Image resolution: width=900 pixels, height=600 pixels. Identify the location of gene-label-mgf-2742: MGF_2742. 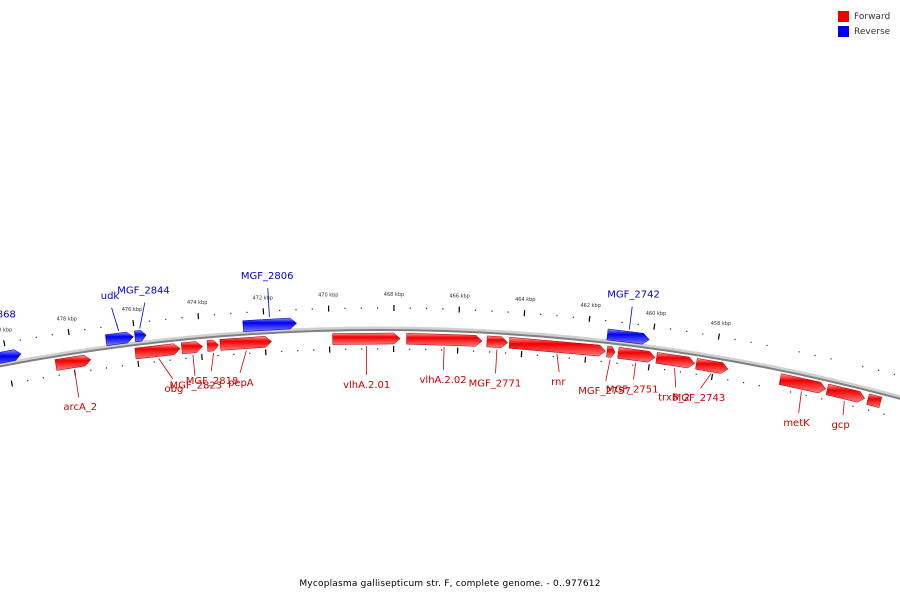
(633, 295).